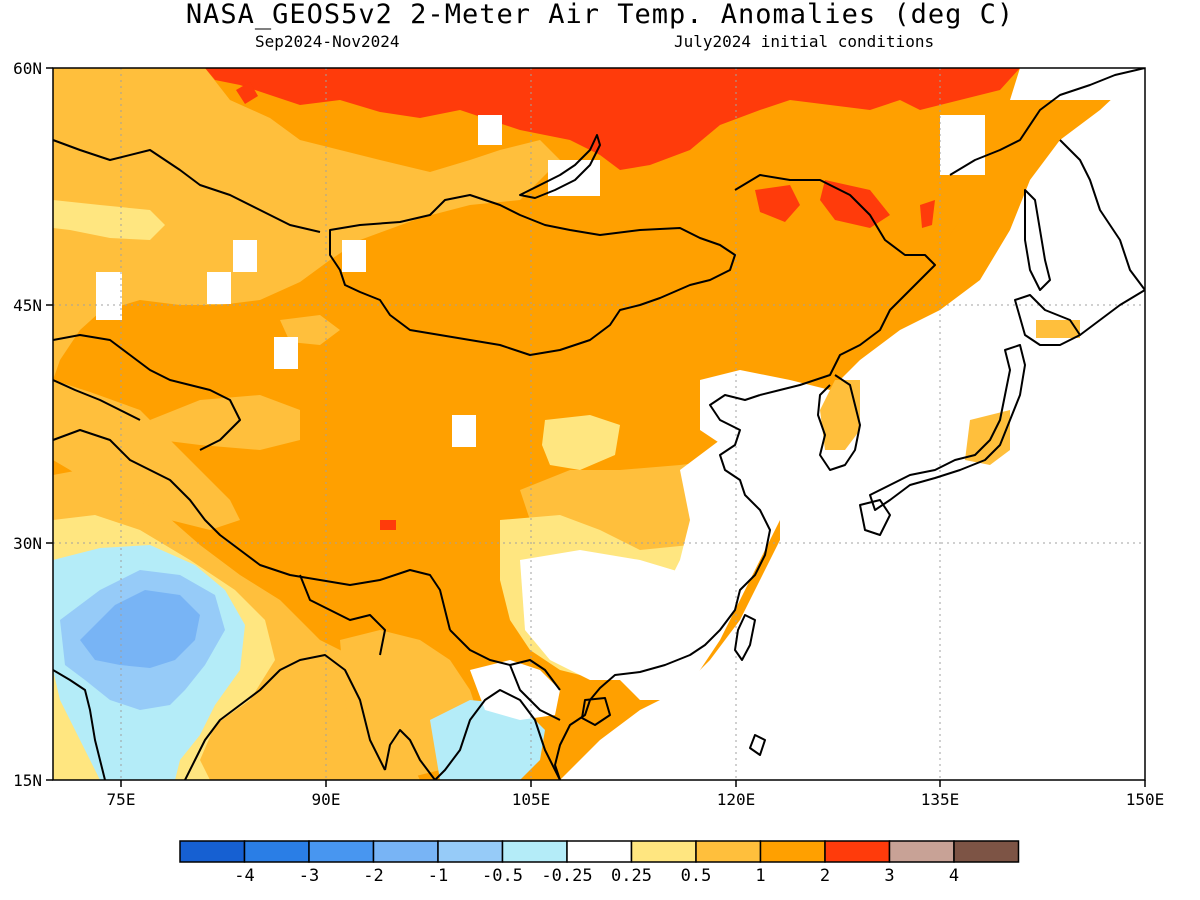 The height and width of the screenshot is (900, 1200). What do you see at coordinates (631, 876) in the screenshot?
I see `colorbar-label: 0.25` at bounding box center [631, 876].